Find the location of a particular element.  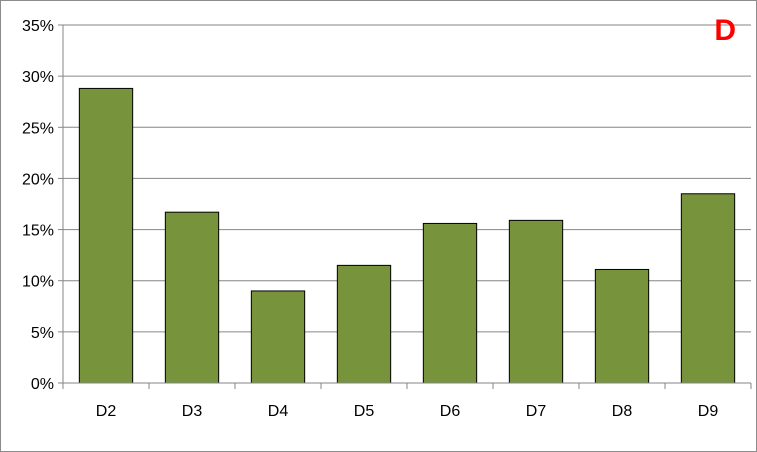

x-tick-label: D9 is located at coordinates (708, 411).